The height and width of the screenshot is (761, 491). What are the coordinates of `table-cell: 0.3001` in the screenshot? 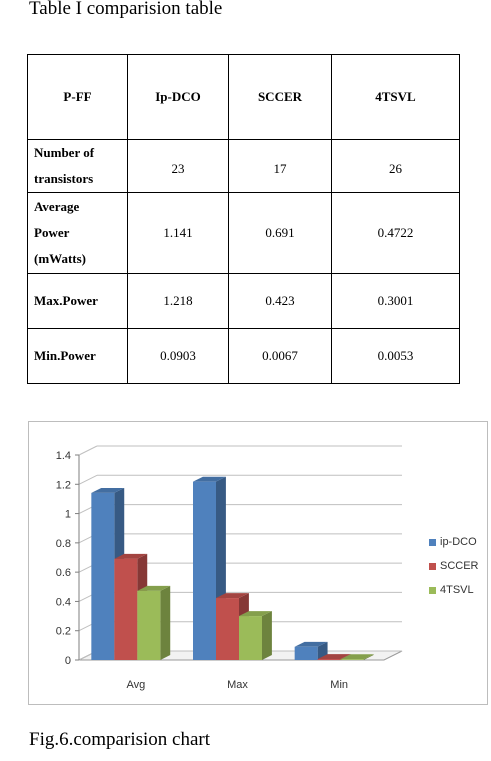 It's located at (395, 301).